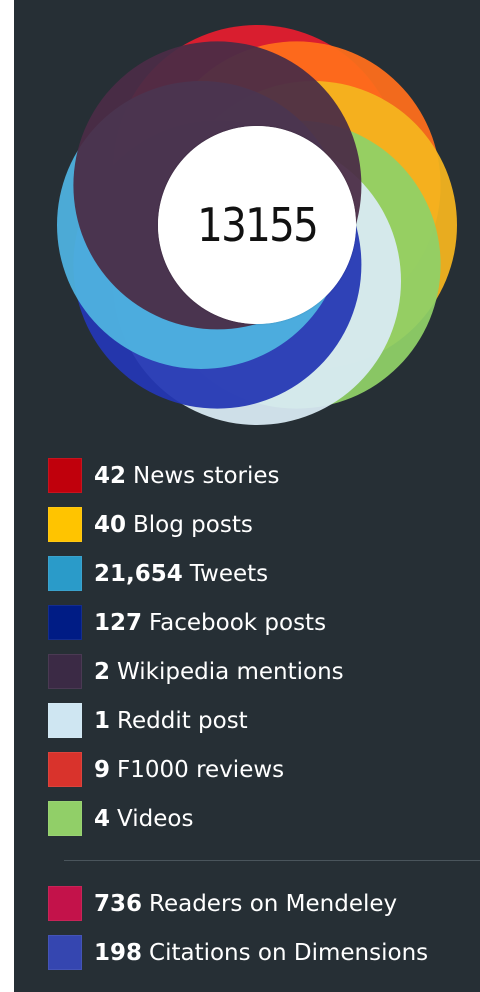 The height and width of the screenshot is (992, 480). What do you see at coordinates (65, 818) in the screenshot?
I see `video-color-swatch` at bounding box center [65, 818].